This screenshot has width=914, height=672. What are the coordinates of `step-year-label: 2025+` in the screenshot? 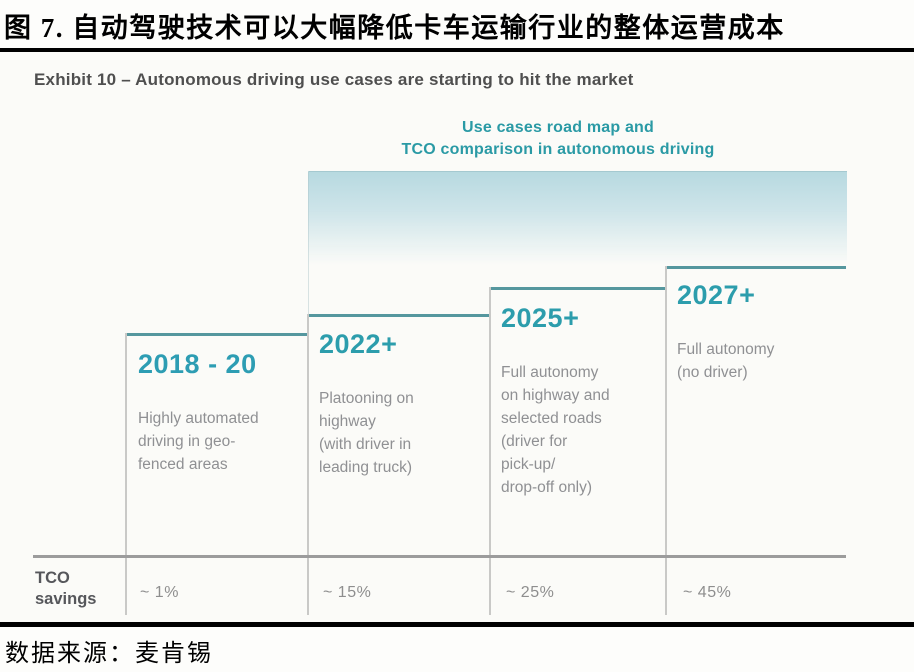 It's located at (540, 318).